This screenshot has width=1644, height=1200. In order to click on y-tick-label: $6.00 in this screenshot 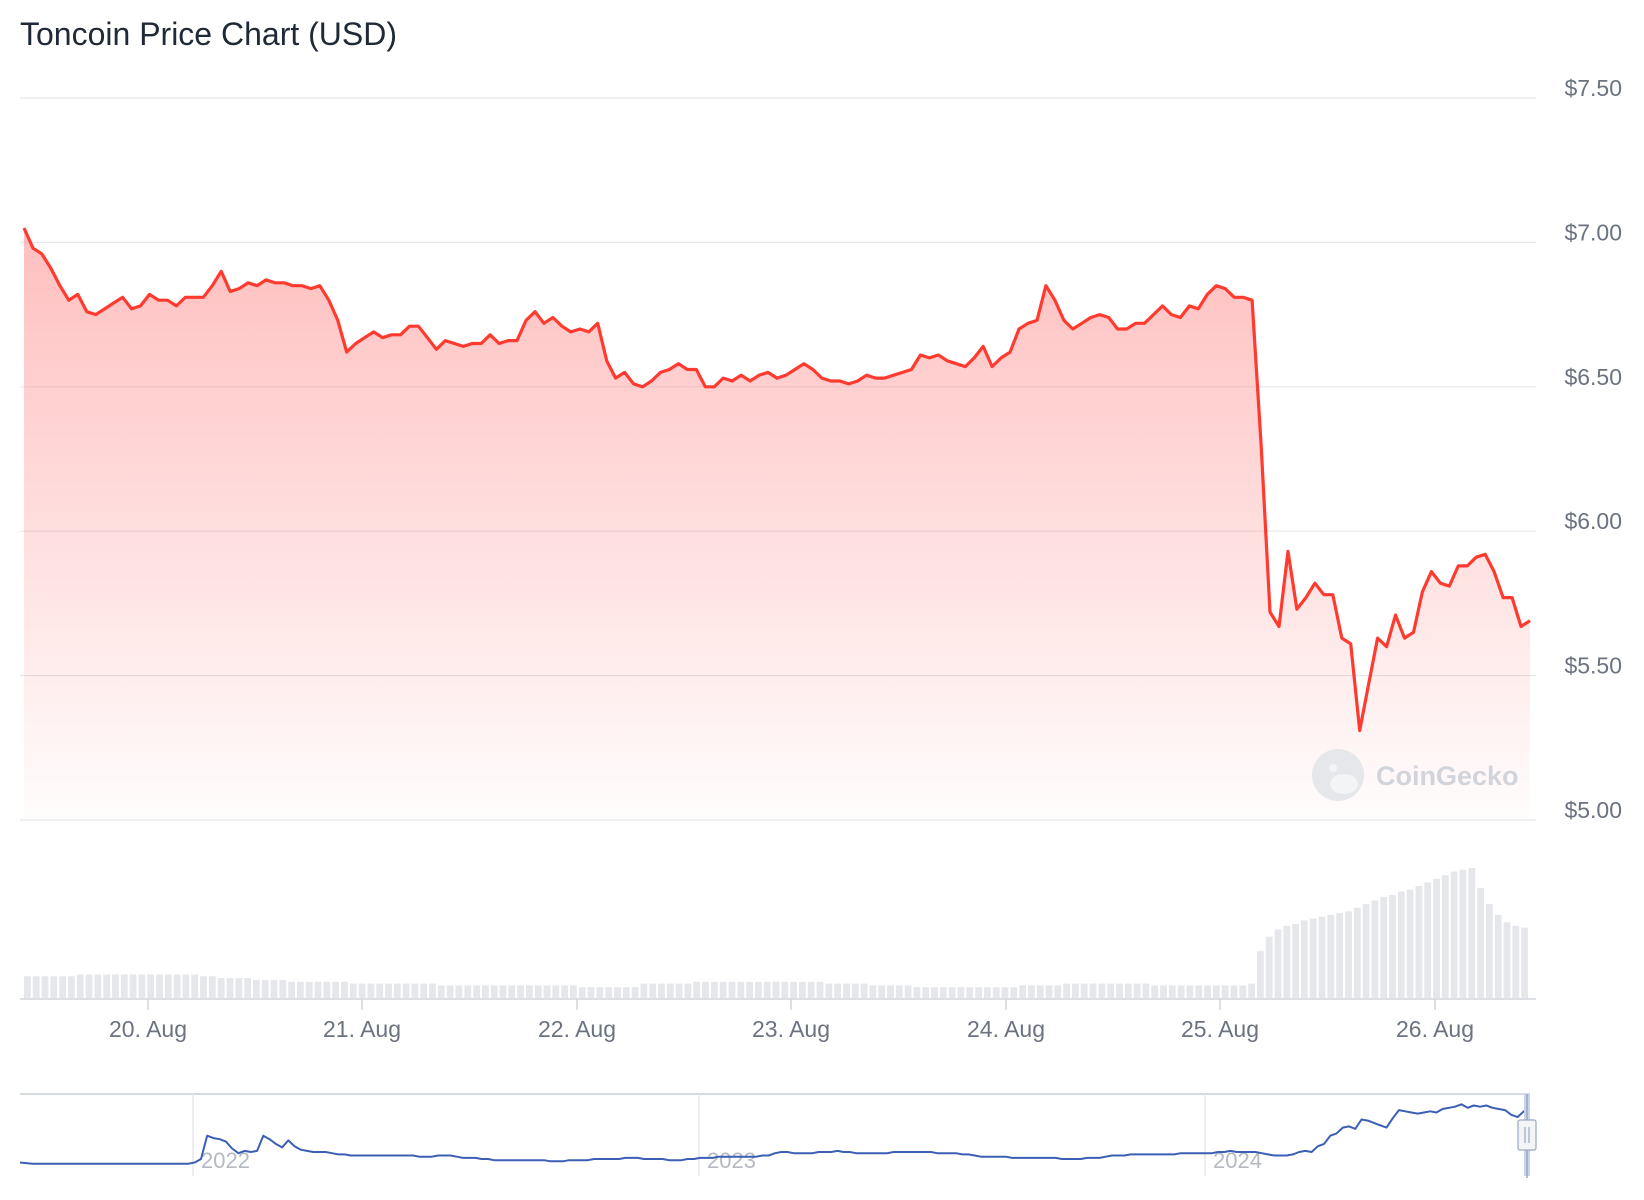, I will do `click(1593, 521)`.